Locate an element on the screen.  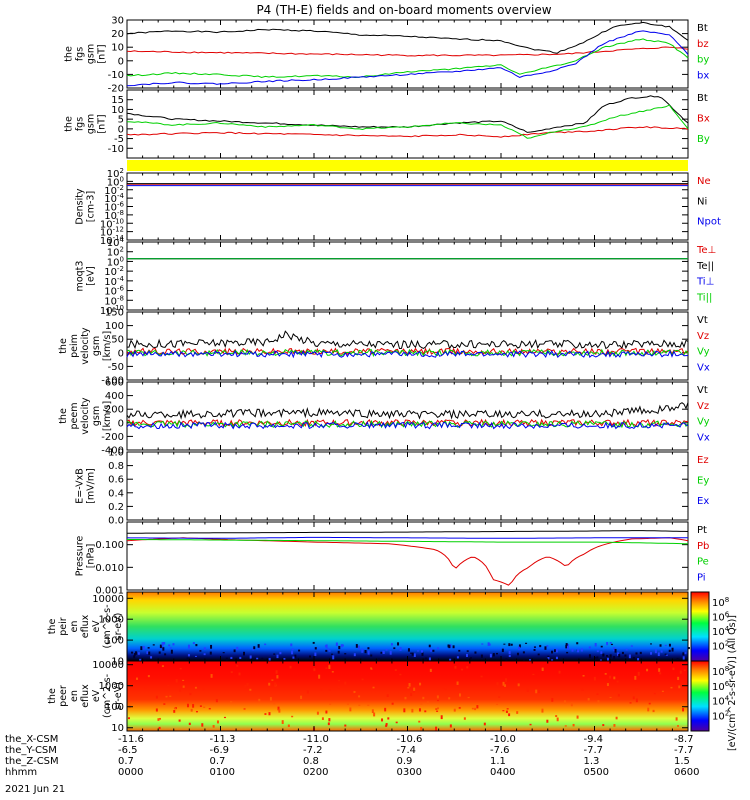
colorbar-tick-exponent: 4 is located at coordinates (727, 629).